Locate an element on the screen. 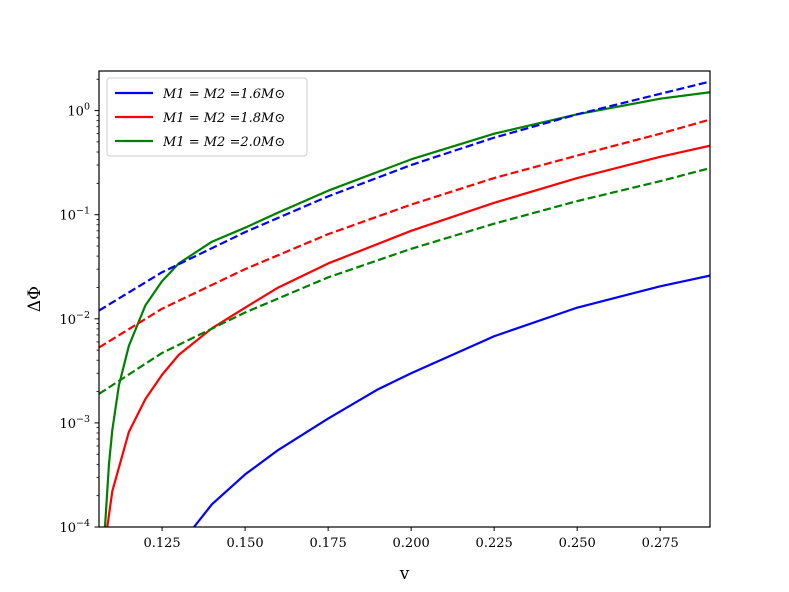 Image resolution: width=789 pixels, height=592 pixels. y-tick-label-exponent: −3 is located at coordinates (83, 419).